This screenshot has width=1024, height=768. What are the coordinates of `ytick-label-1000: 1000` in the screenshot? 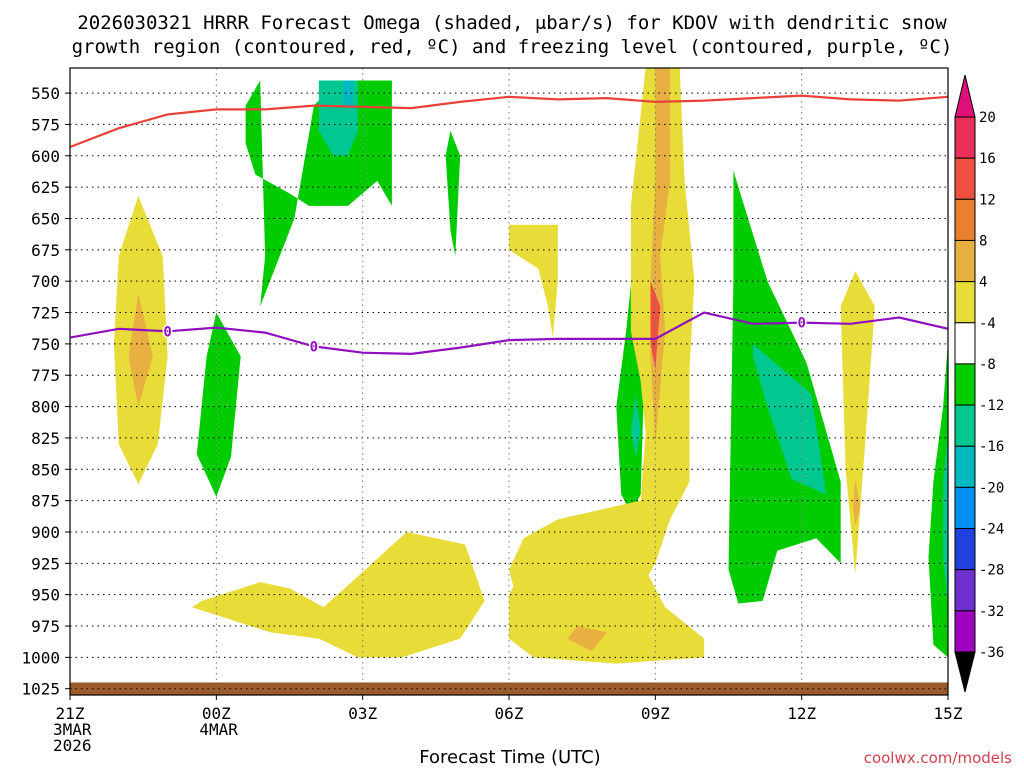 It's located at (40, 657).